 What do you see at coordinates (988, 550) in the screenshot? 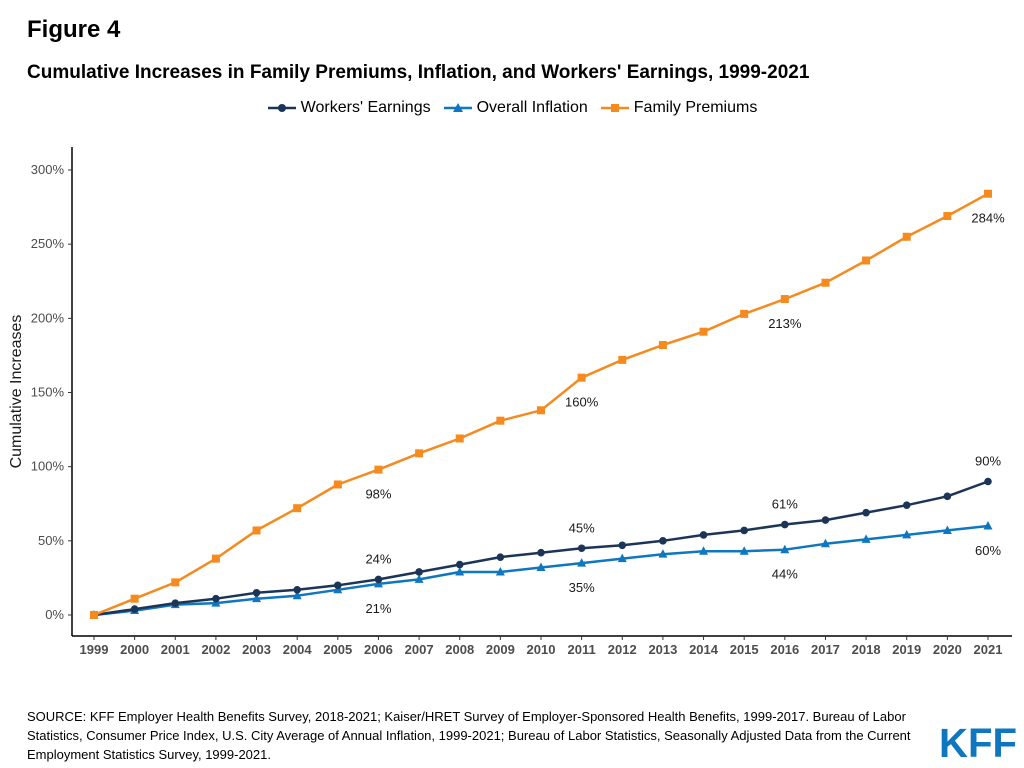
I see `data-label: 60%` at bounding box center [988, 550].